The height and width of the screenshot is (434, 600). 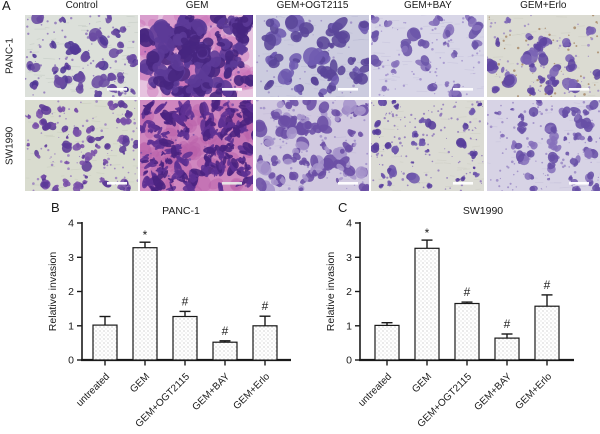 I want to click on micrograph-tile-panc1-bay, so click(x=428, y=56).